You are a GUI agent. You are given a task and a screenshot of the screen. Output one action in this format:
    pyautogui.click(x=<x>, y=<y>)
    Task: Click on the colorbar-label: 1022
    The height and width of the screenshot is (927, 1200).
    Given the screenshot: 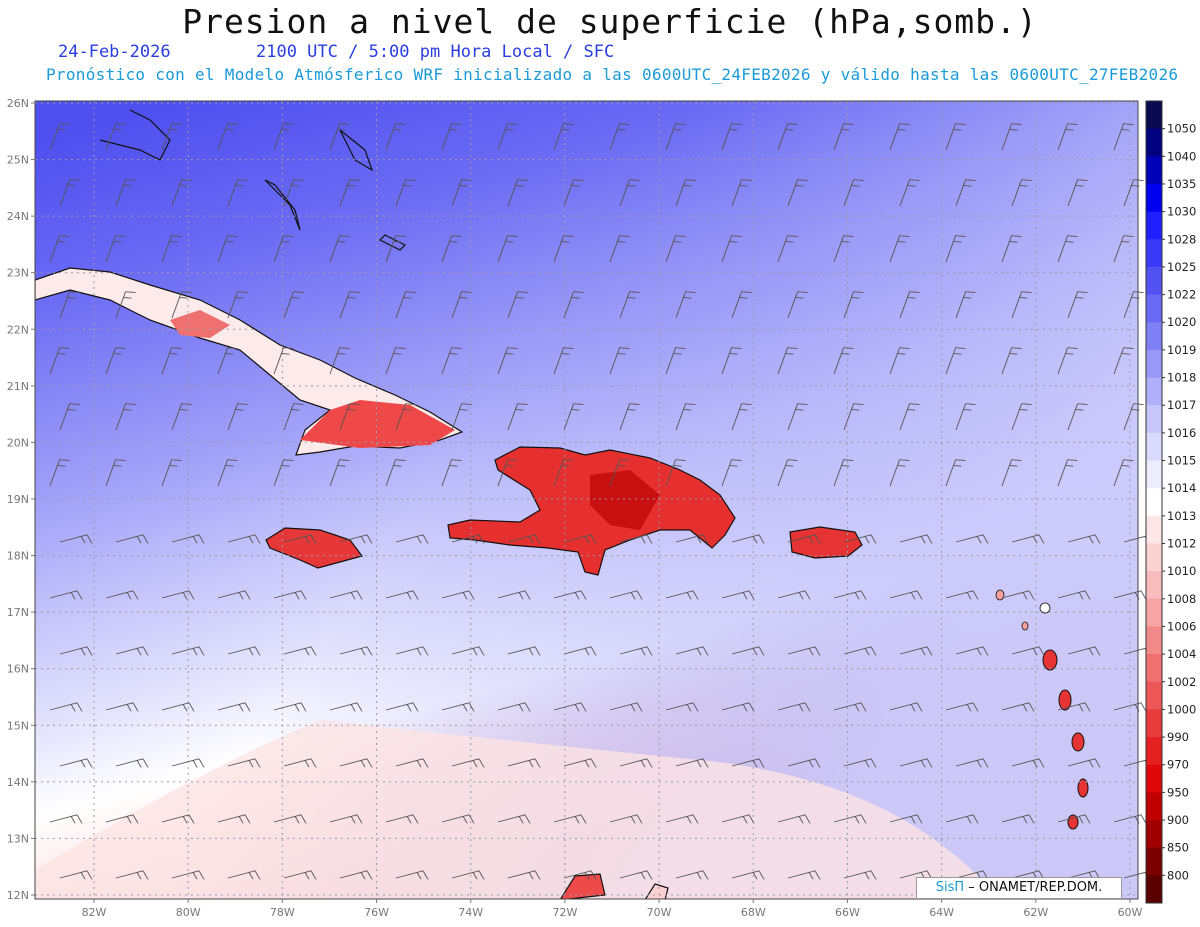 What is the action you would take?
    pyautogui.click(x=1181, y=295)
    